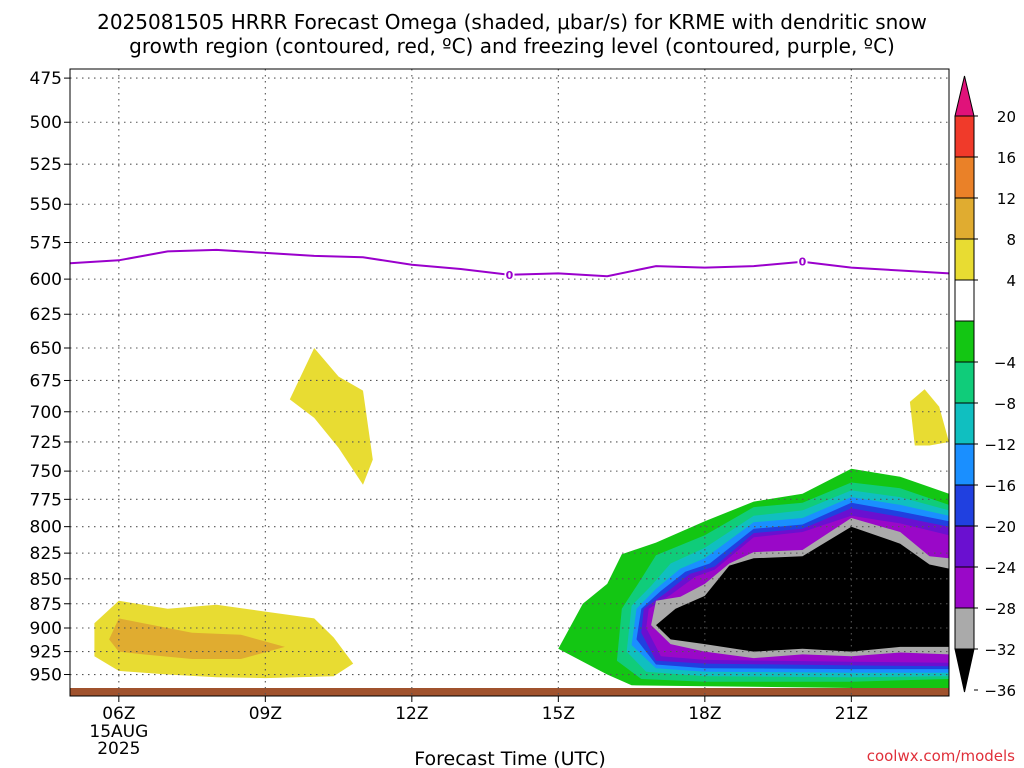  What do you see at coordinates (1006, 117) in the screenshot?
I see `colorbar-label-0: 20` at bounding box center [1006, 117].